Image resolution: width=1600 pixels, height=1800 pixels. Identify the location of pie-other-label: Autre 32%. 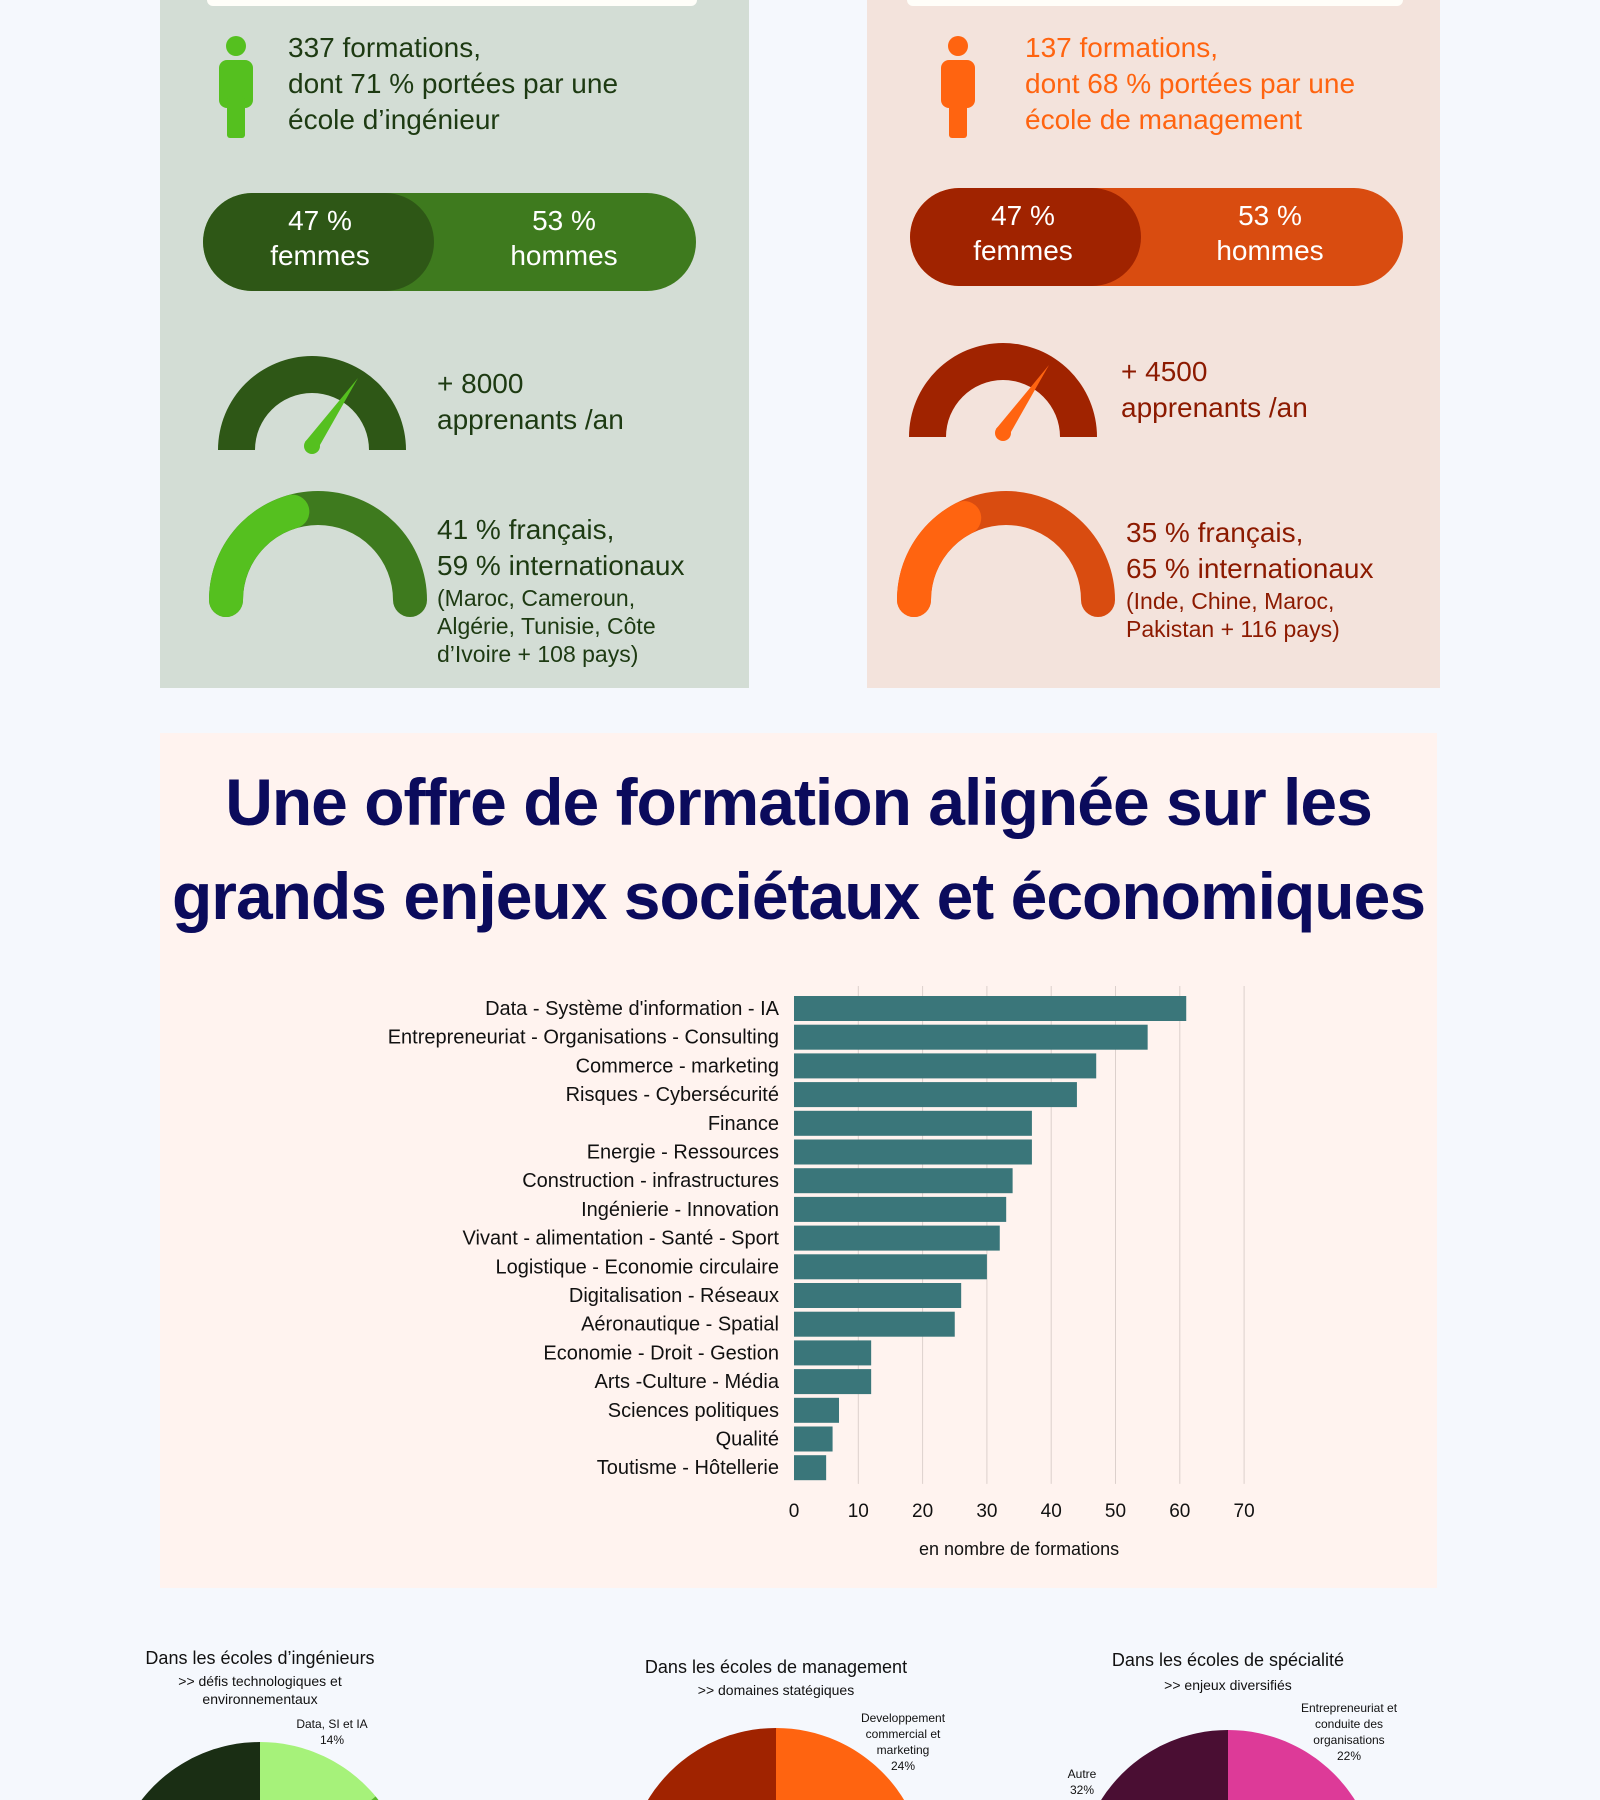
(1082, 1782).